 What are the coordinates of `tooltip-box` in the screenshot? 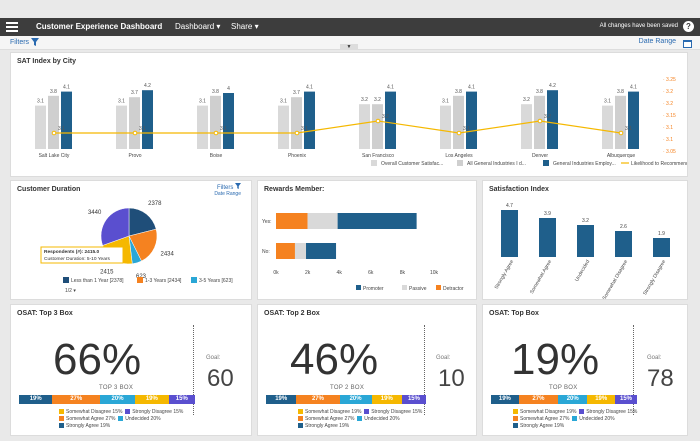 It's located at (82, 255).